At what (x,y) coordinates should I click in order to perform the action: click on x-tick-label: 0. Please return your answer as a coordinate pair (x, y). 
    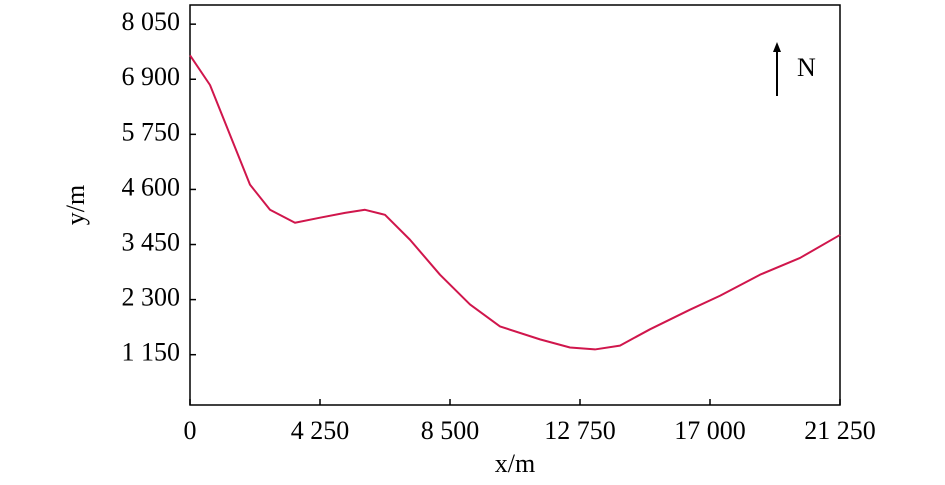
    Looking at the image, I should click on (190, 430).